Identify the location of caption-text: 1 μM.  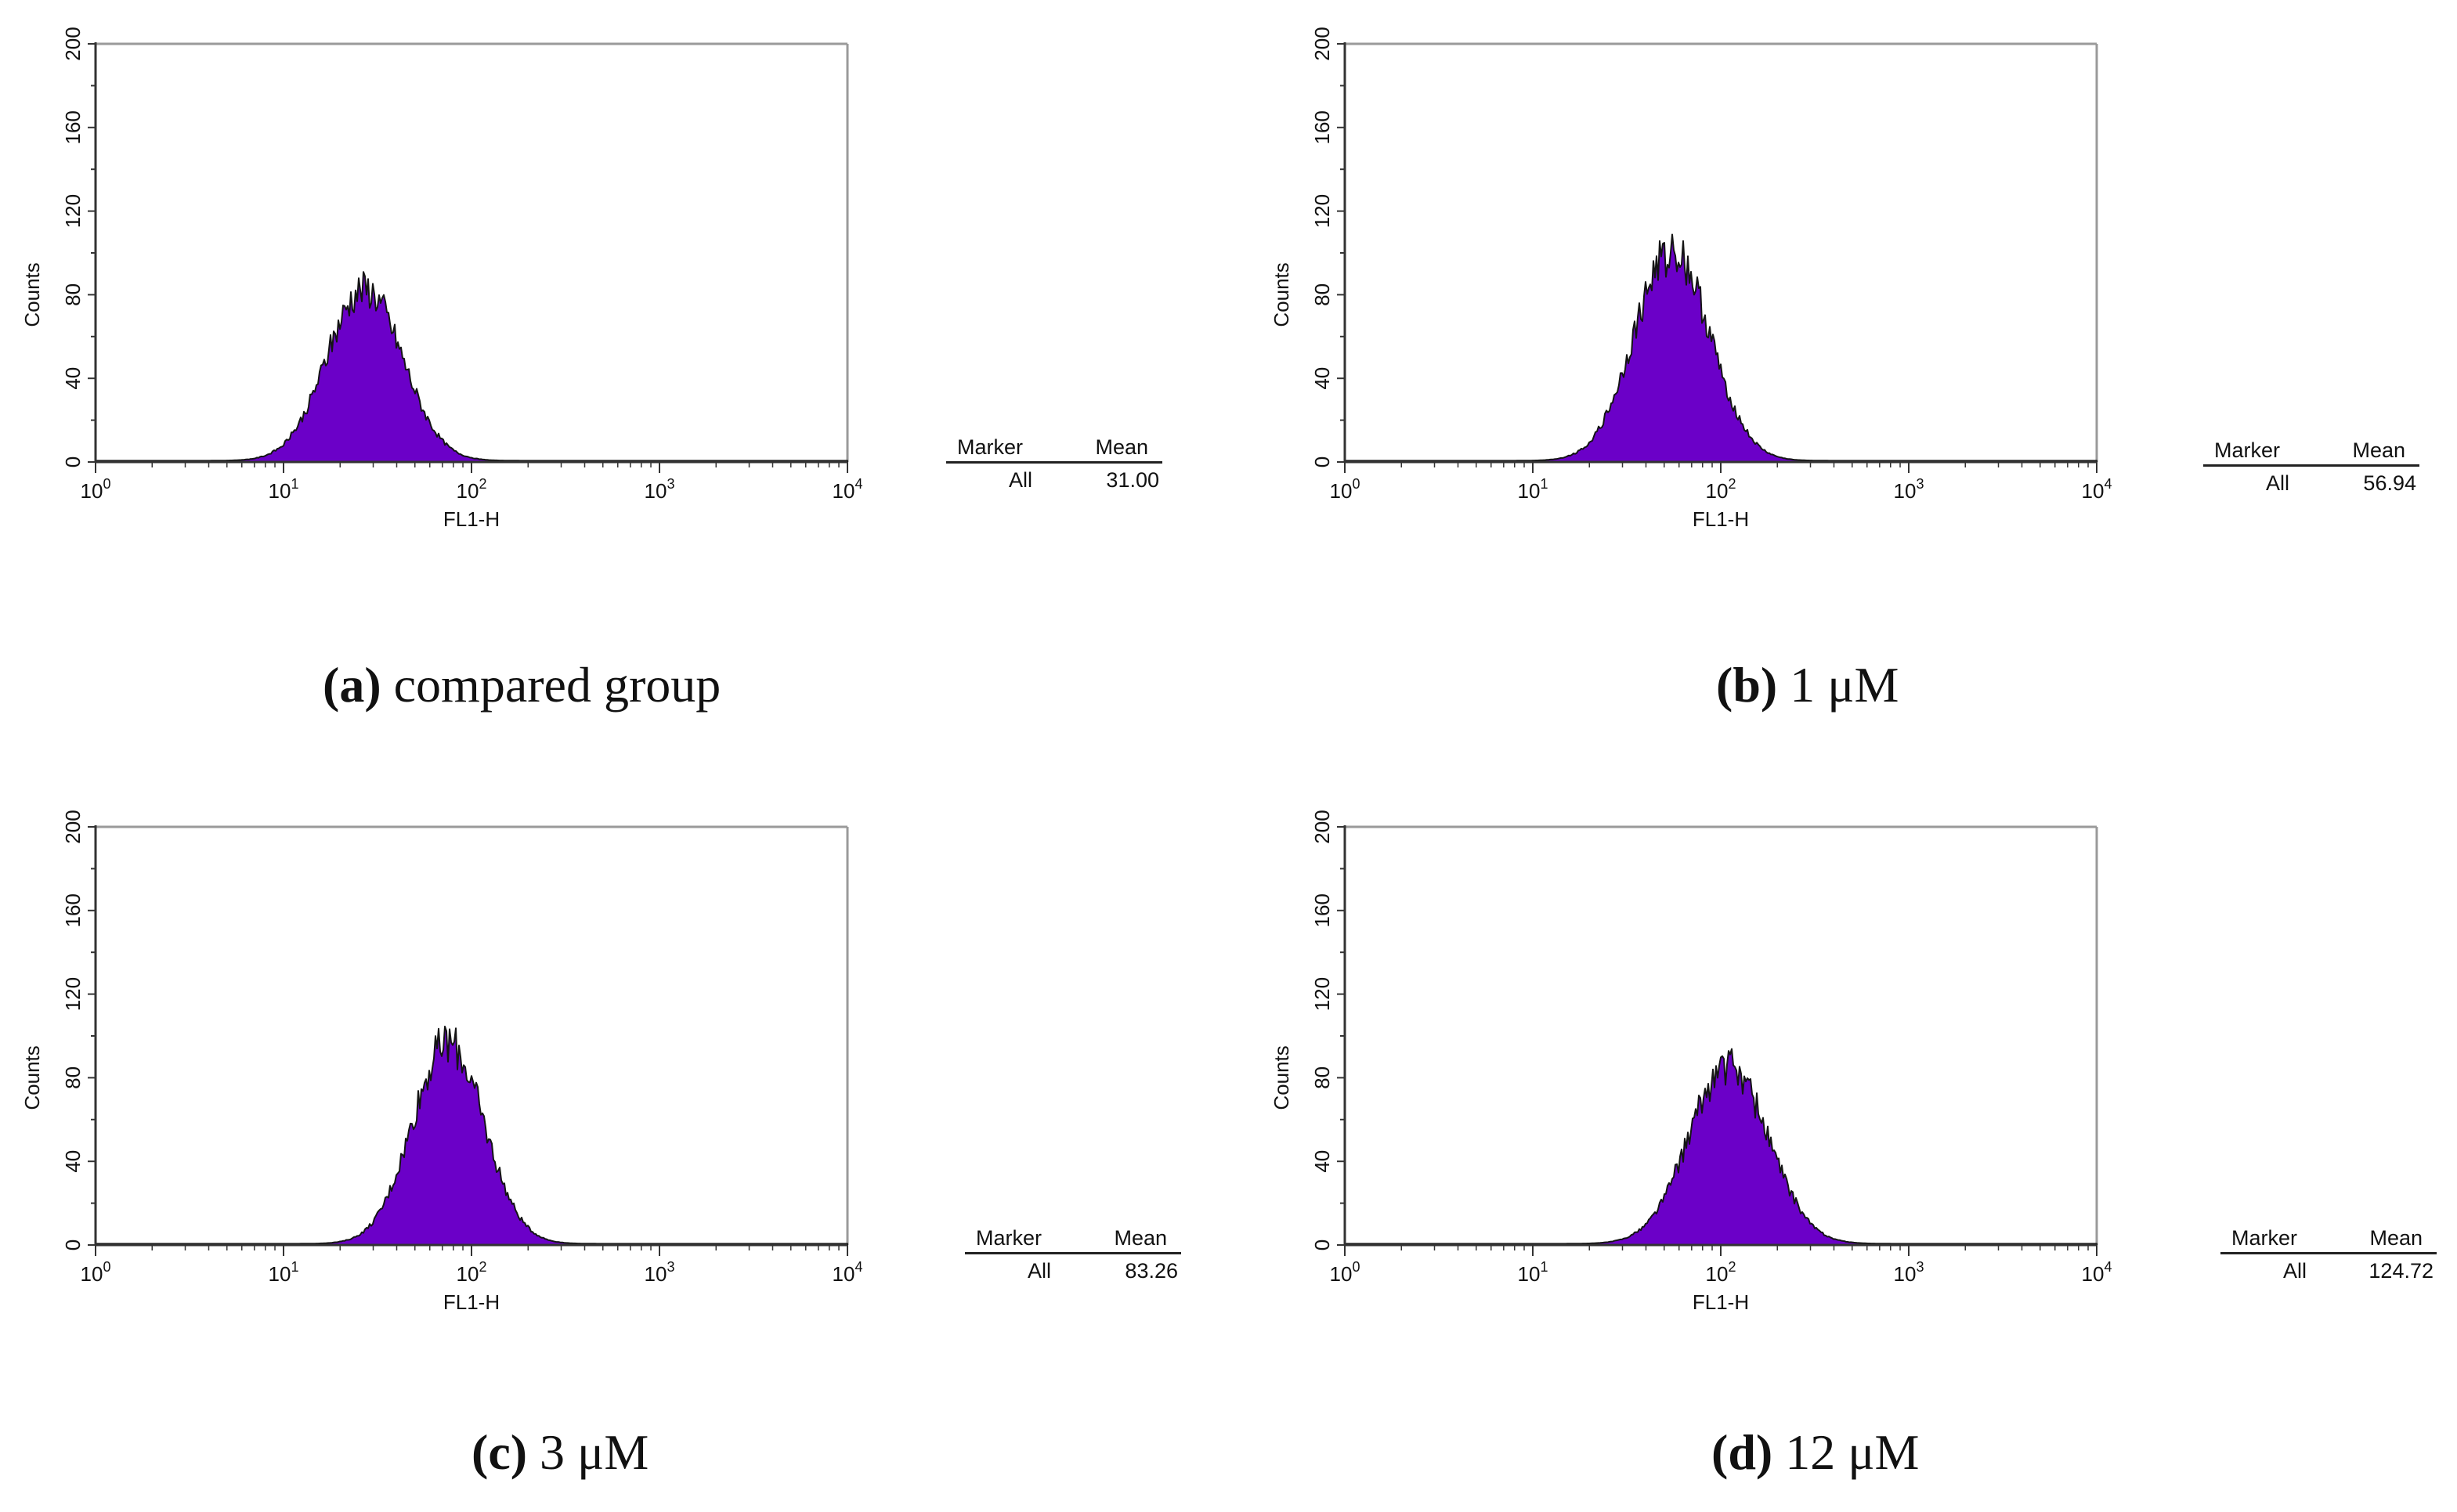
(1838, 685).